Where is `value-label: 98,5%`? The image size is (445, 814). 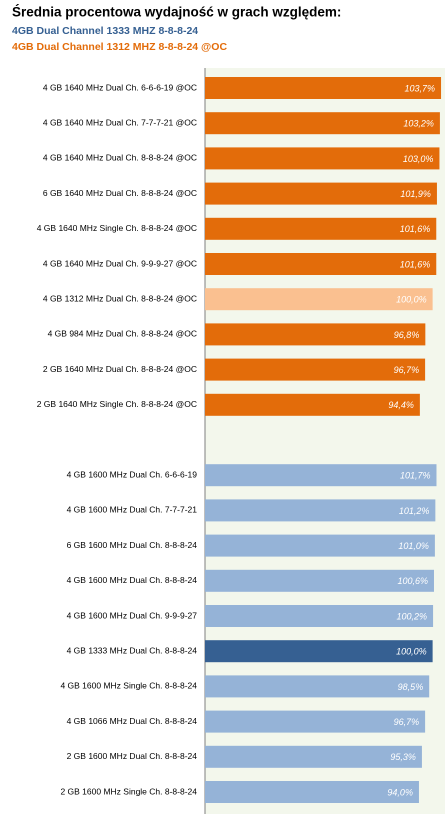 value-label: 98,5% is located at coordinates (411, 687).